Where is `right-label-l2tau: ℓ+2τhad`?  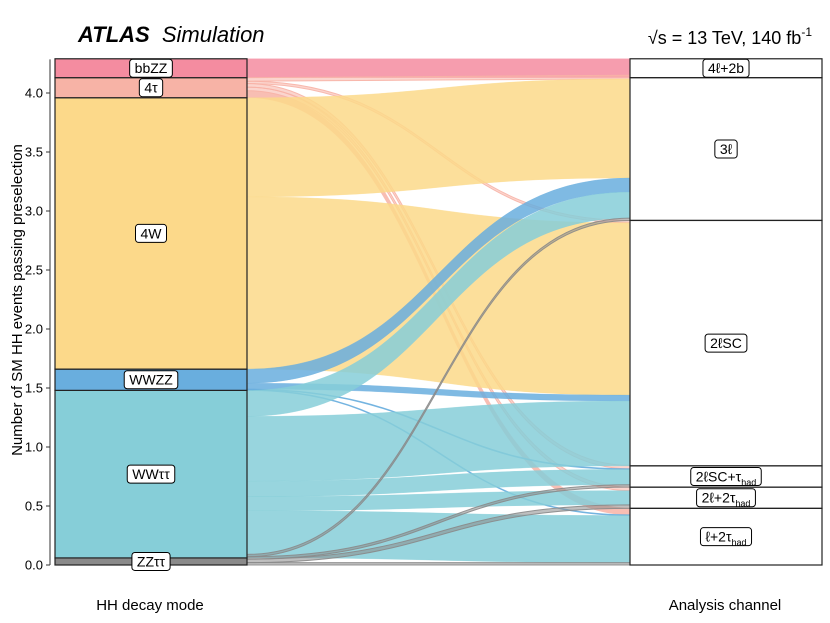 right-label-l2tau: ℓ+2τhad is located at coordinates (726, 537).